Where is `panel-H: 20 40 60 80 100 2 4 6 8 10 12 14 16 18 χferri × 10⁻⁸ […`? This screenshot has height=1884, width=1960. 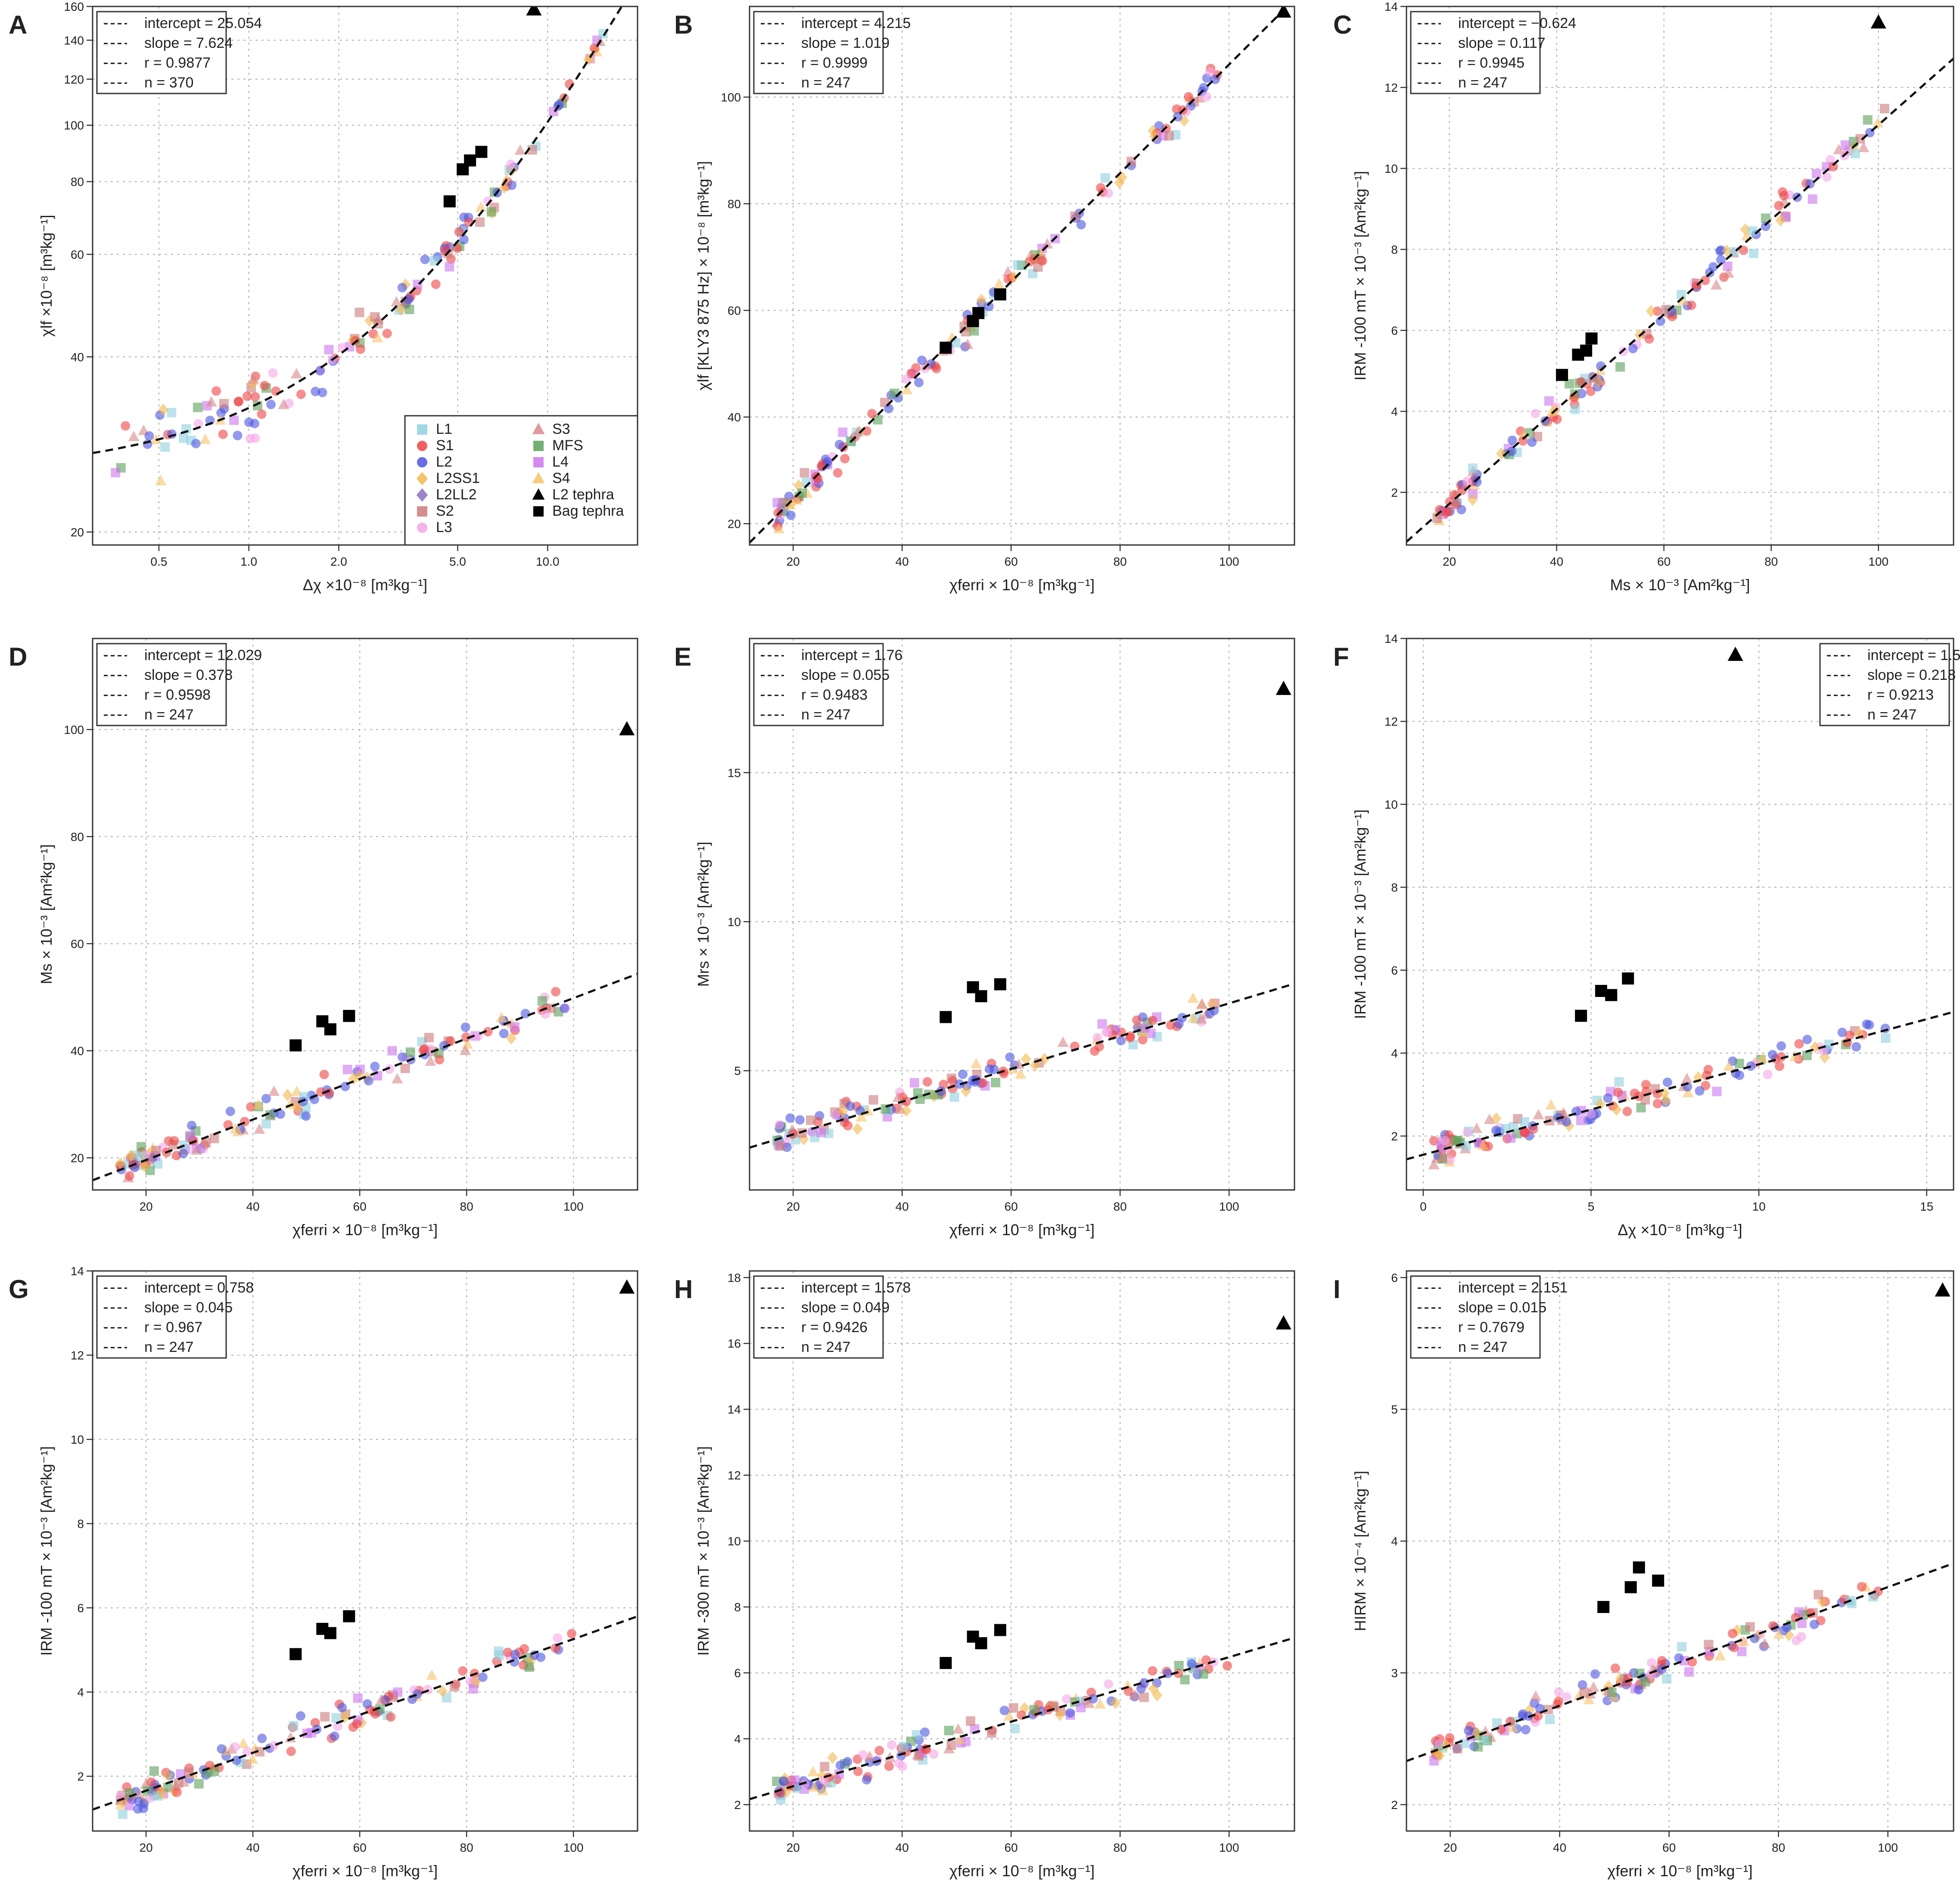 panel-H: 20 40 60 80 100 2 4 6 8 10 12 14 16 18 χferri × 10⁻⁸ [… is located at coordinates (985, 1575).